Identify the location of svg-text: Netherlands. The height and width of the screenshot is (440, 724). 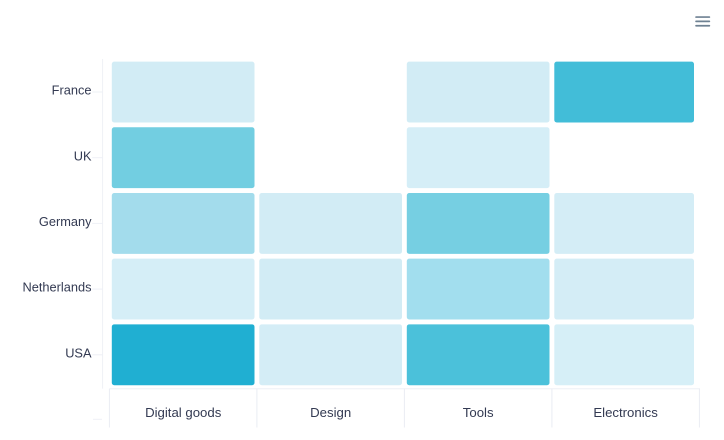
(56, 287).